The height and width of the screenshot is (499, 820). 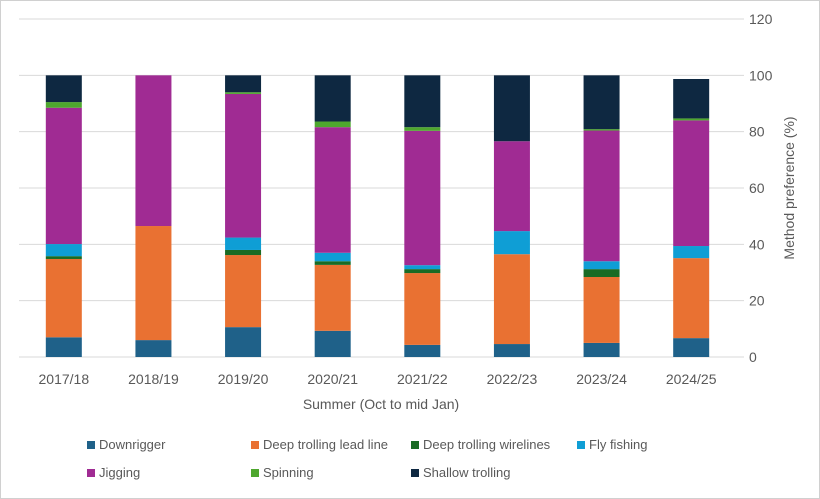 What do you see at coordinates (64, 379) in the screenshot?
I see `x-tick-label: 2017/18` at bounding box center [64, 379].